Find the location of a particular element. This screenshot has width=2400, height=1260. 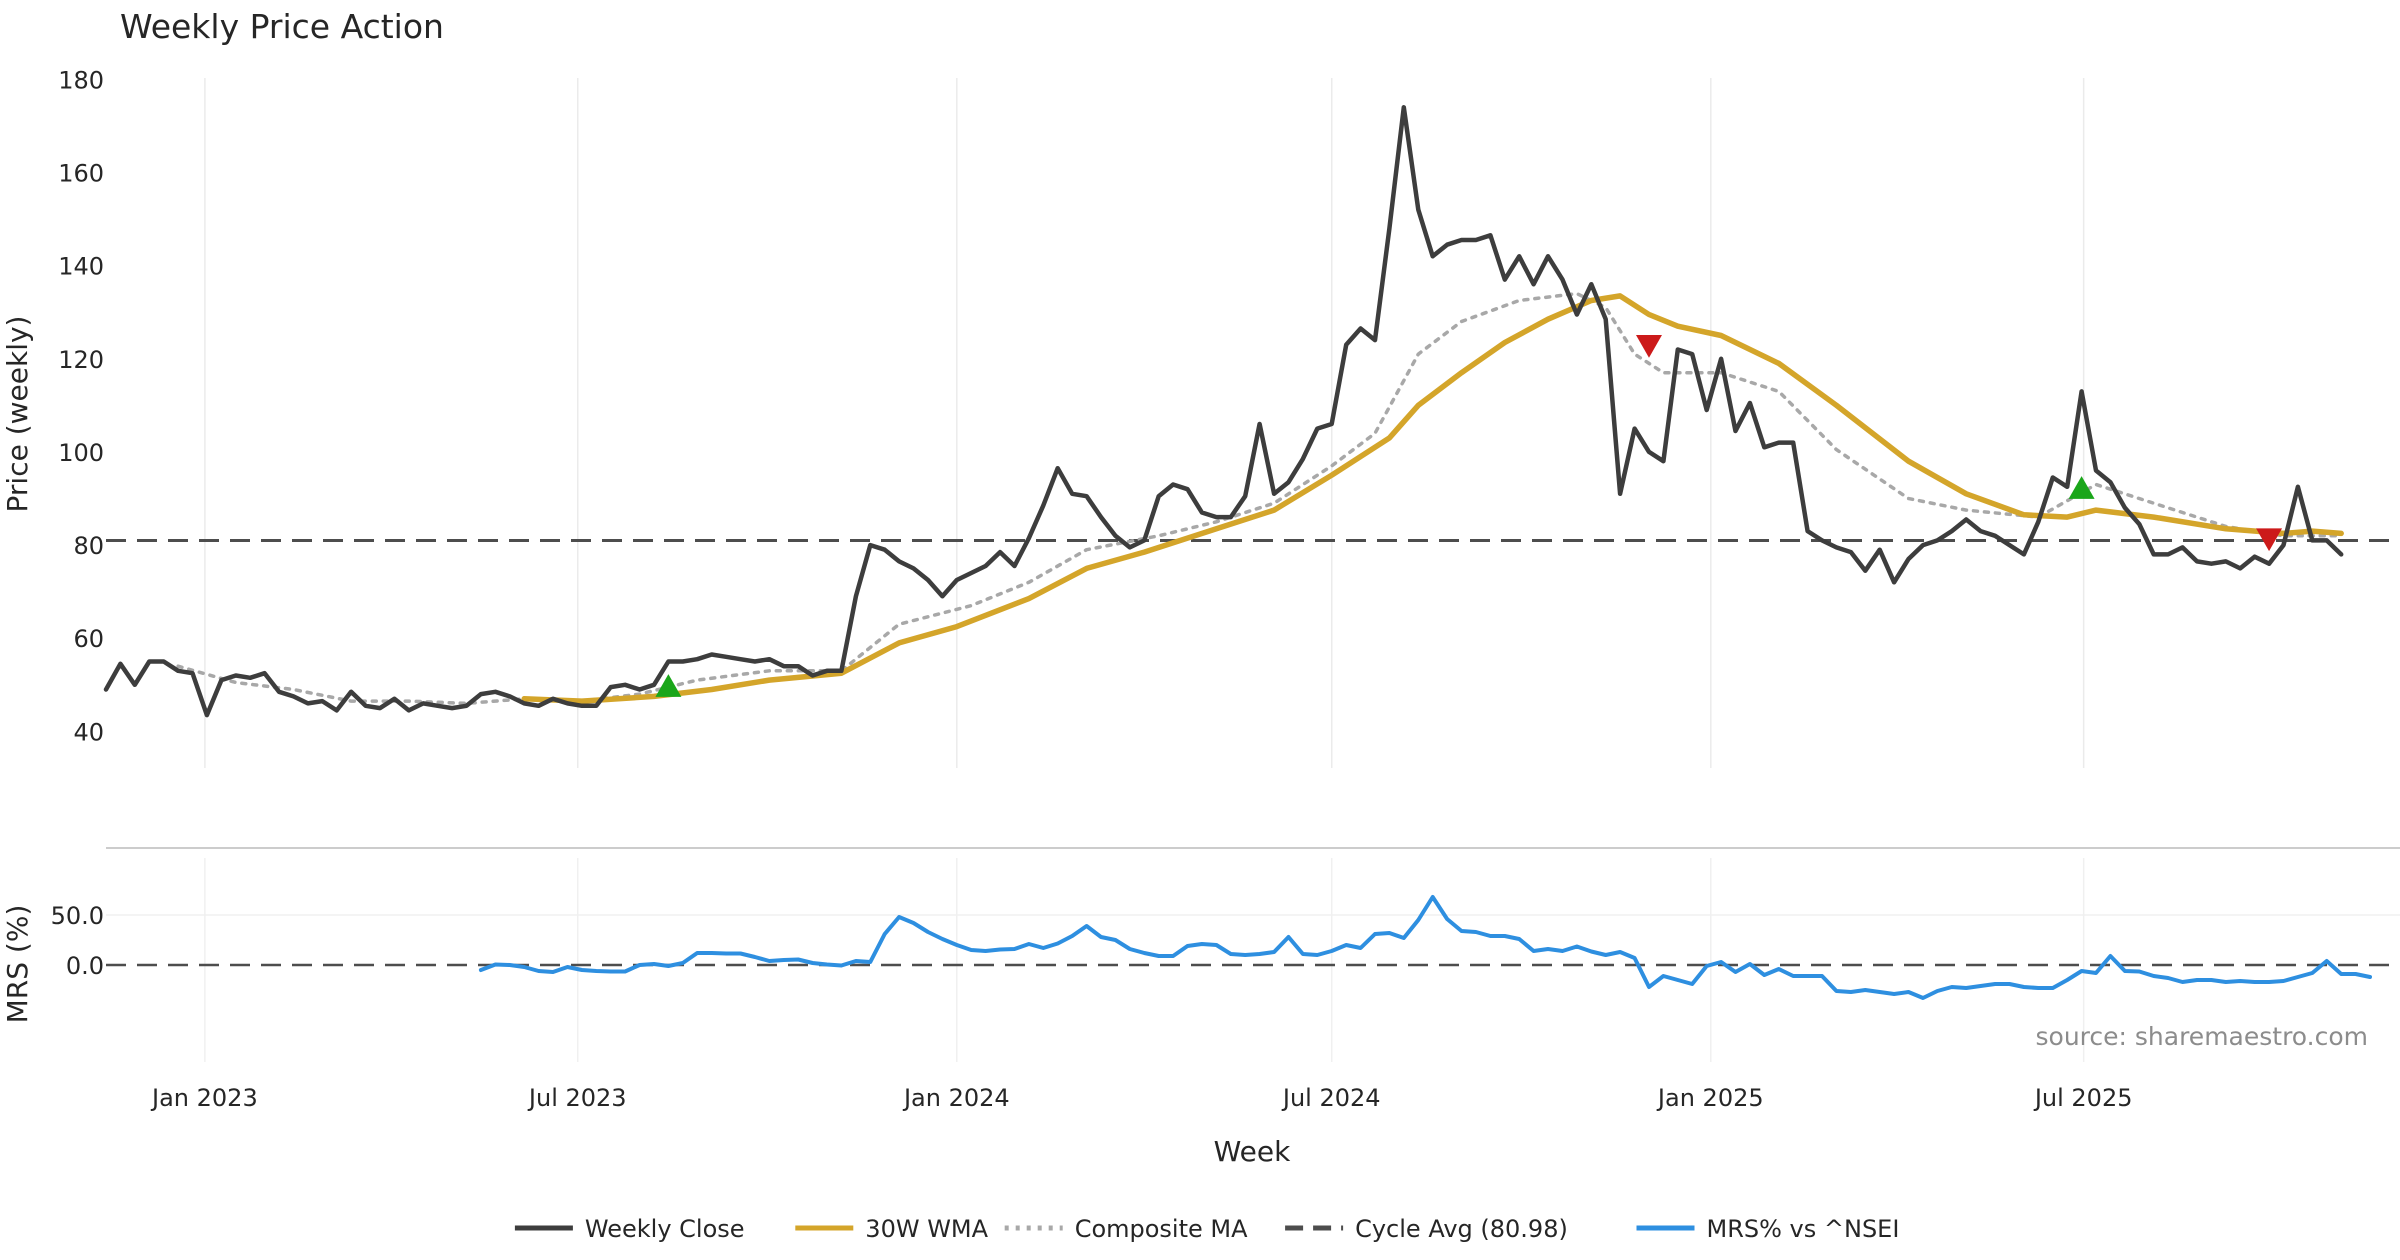

legend-label-3: Cycle Avg (80.98) is located at coordinates (1461, 1229).